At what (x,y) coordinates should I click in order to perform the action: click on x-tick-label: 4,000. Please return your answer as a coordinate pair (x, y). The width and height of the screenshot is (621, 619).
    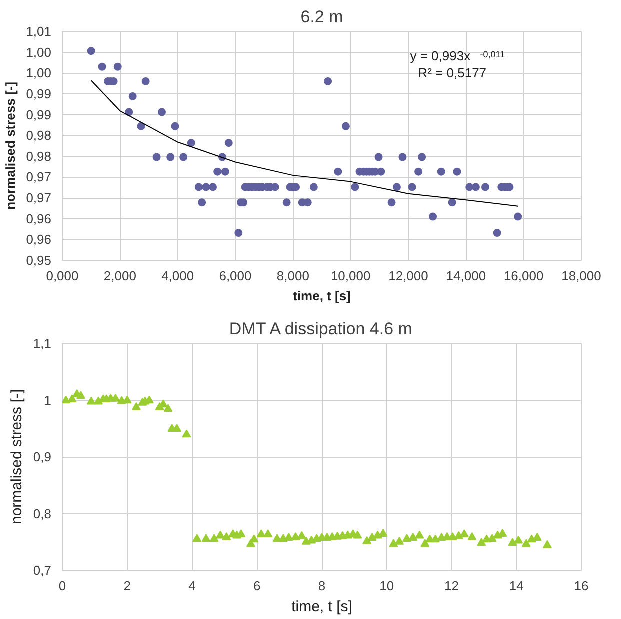
    Looking at the image, I should click on (178, 276).